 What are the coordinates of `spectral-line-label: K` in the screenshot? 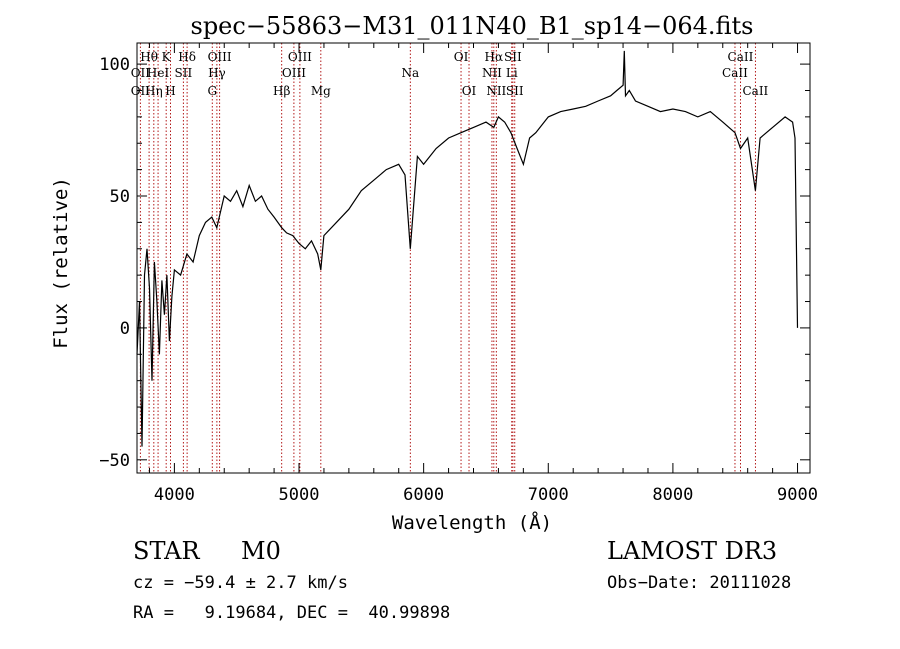 It's located at (167, 57).